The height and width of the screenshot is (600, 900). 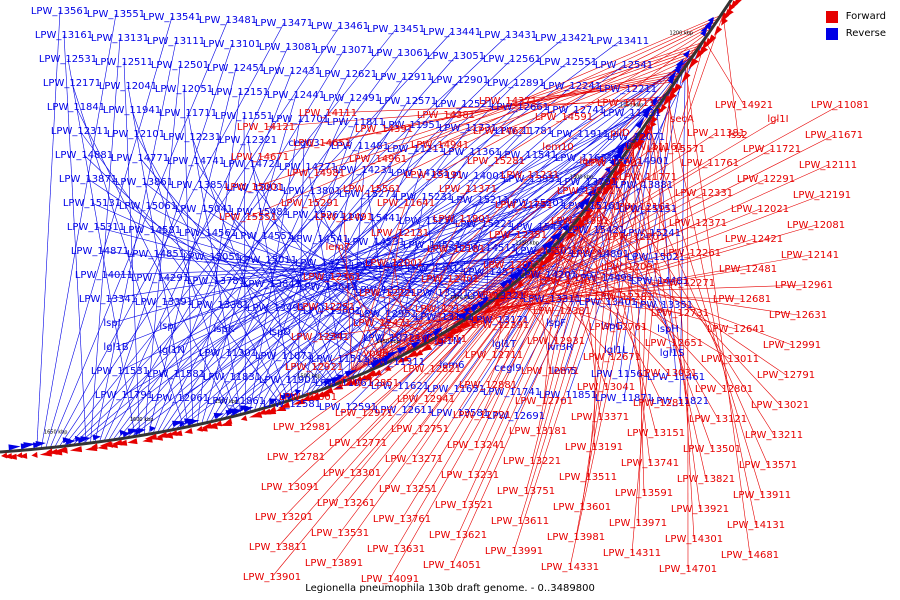 I want to click on reverse-gene-label: lspD, so click(x=280, y=332).